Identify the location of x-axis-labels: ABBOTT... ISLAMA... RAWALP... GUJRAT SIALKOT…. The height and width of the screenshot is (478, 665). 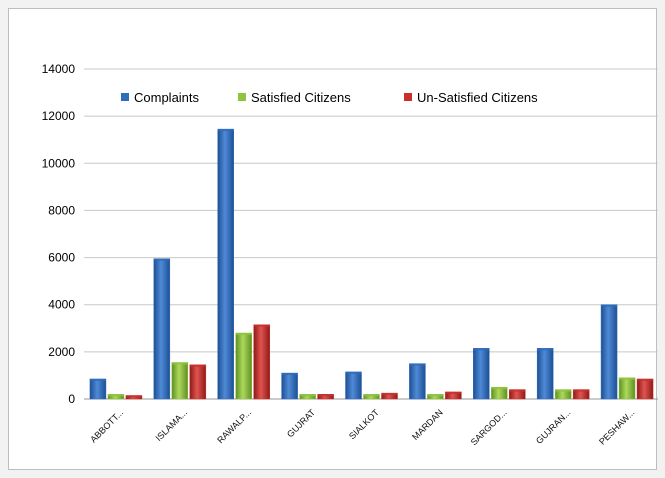
(362, 427).